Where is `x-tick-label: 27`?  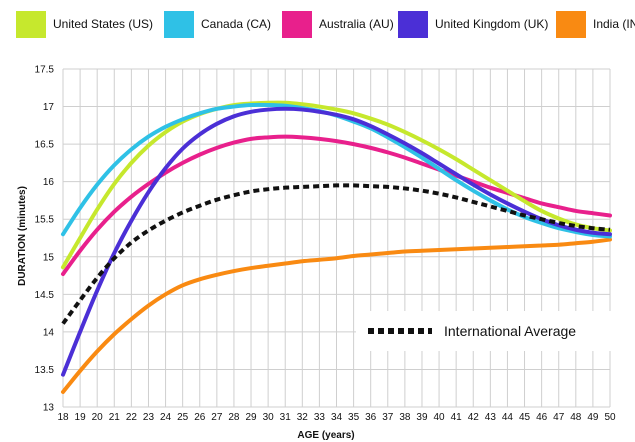 x-tick-label: 27 is located at coordinates (217, 417).